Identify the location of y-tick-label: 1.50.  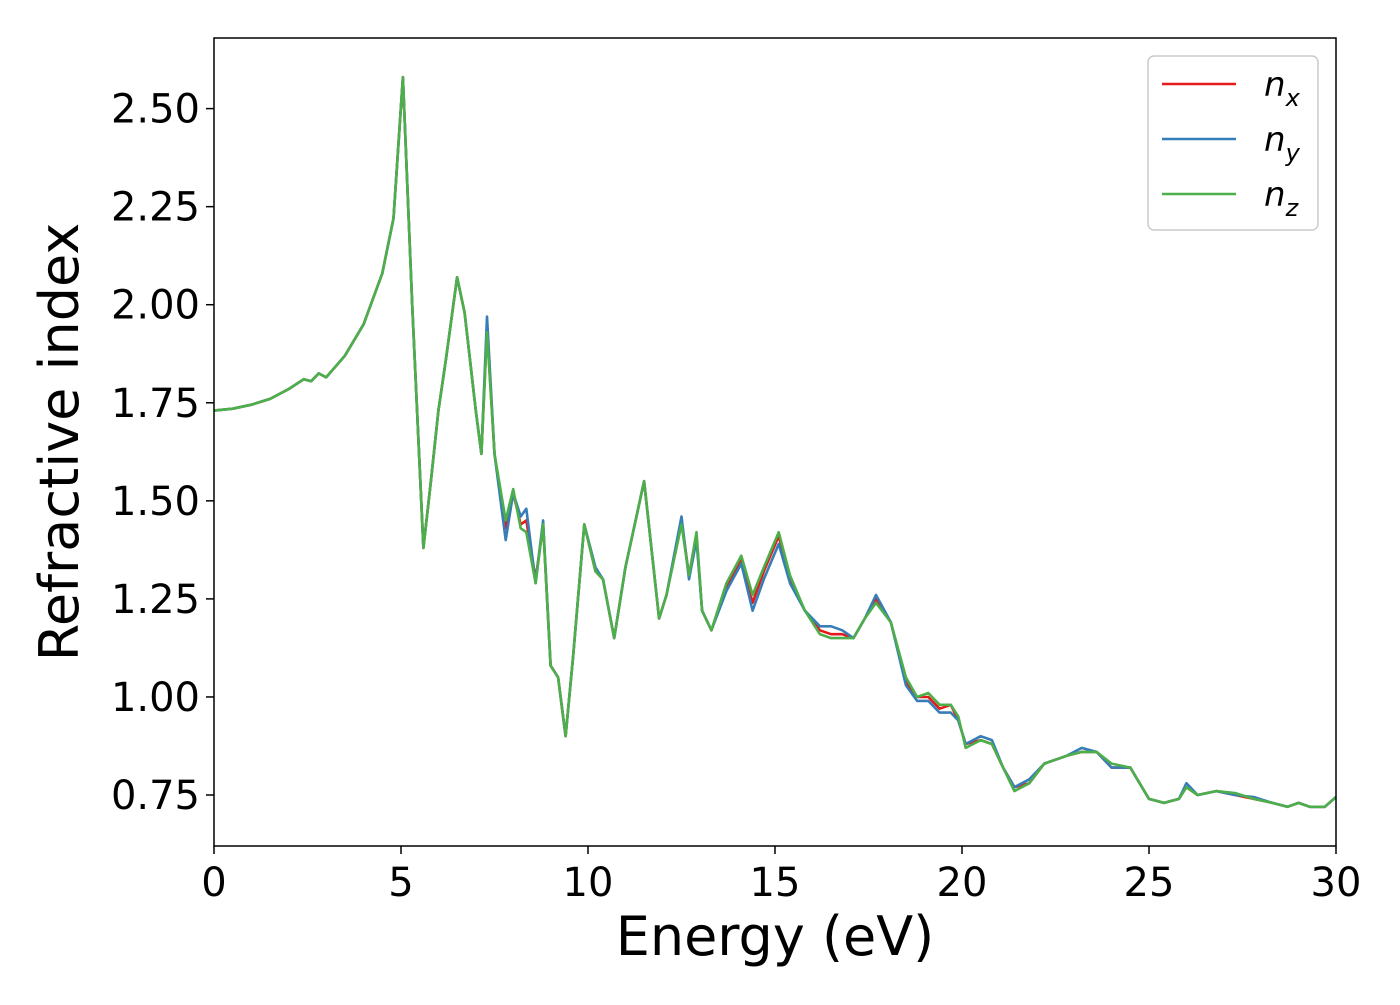
(155, 502).